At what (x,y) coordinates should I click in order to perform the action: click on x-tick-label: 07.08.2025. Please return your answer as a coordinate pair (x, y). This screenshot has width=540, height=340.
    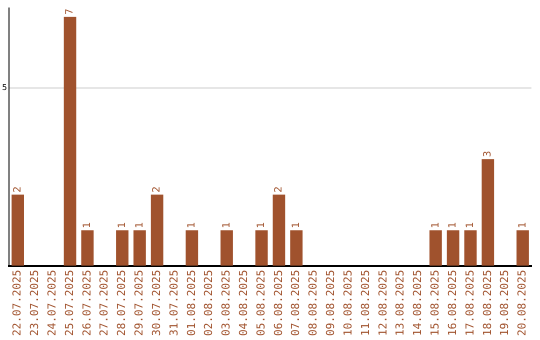
    Looking at the image, I should click on (295, 303).